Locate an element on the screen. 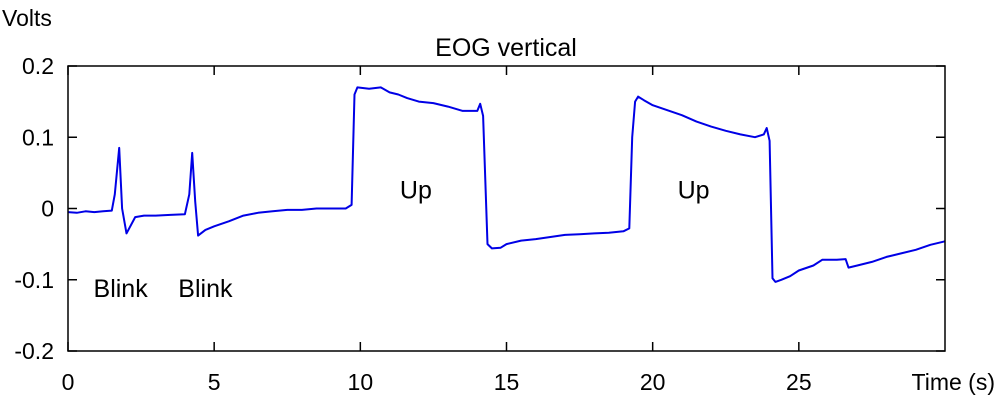 Image resolution: width=1000 pixels, height=402 pixels. x-tick-label: 20 is located at coordinates (653, 382).